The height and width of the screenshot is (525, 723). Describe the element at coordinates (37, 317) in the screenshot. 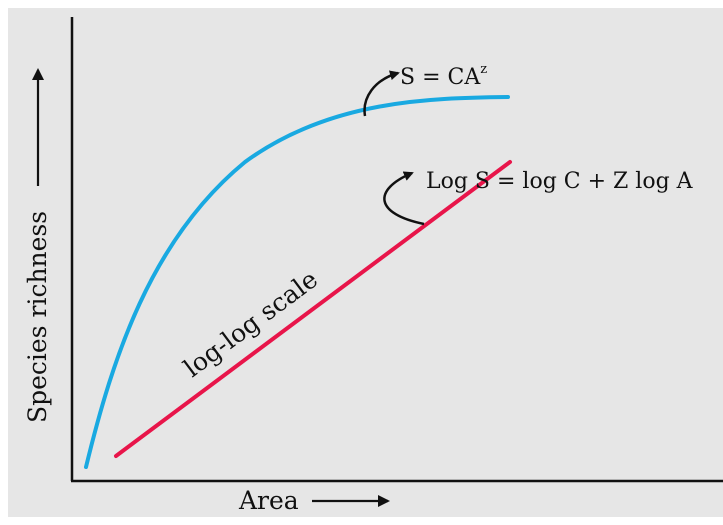

I see `y-axis-label: Species richness` at that location.